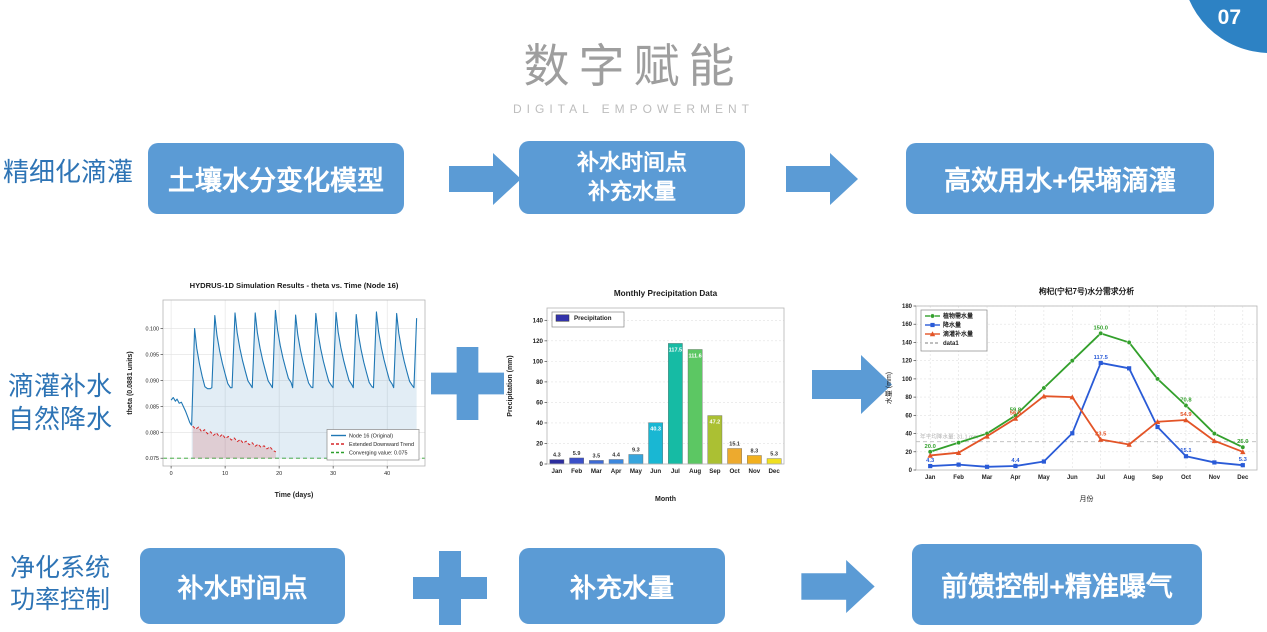 Image resolution: width=1267 pixels, height=632 pixels. I want to click on svg-text: theta (0.0881 units), so click(130, 382).